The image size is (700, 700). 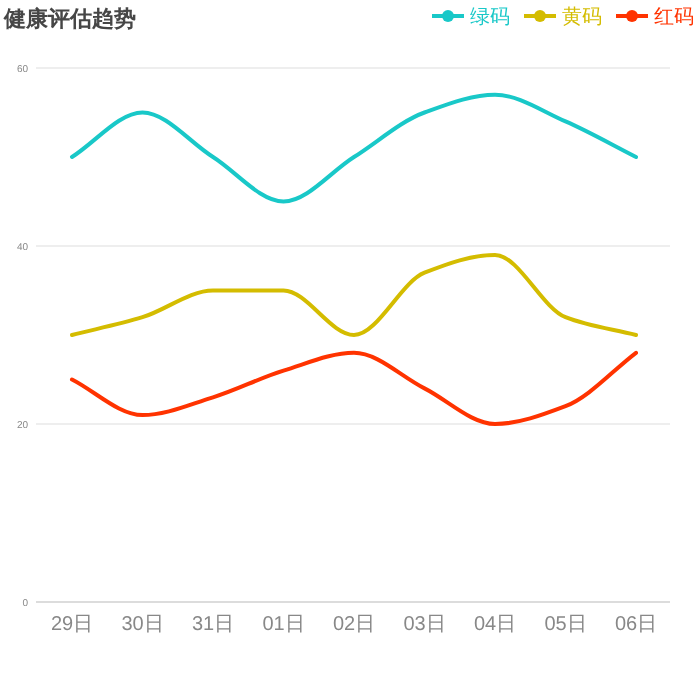 What do you see at coordinates (283, 625) in the screenshot?
I see `x-tick-label: 01日` at bounding box center [283, 625].